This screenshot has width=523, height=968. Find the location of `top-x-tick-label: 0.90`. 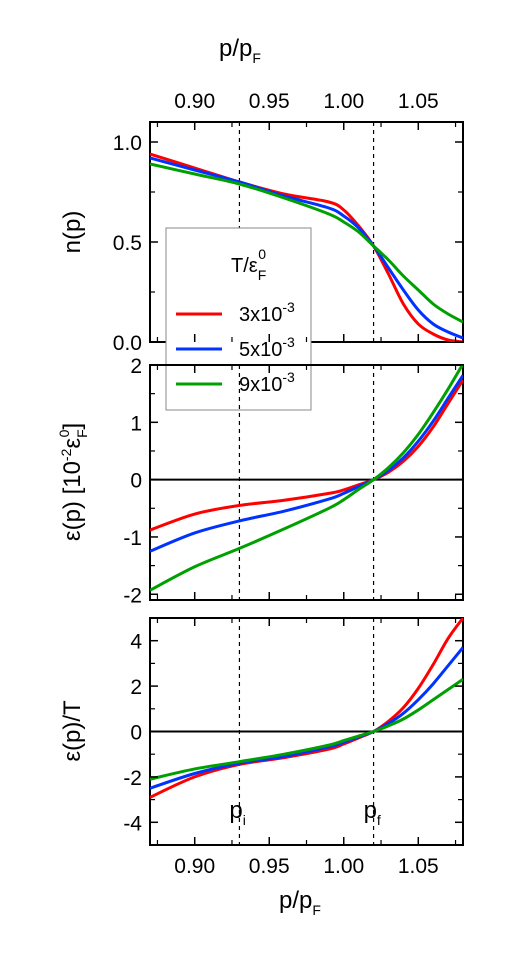

top-x-tick-label: 0.90 is located at coordinates (194, 101).